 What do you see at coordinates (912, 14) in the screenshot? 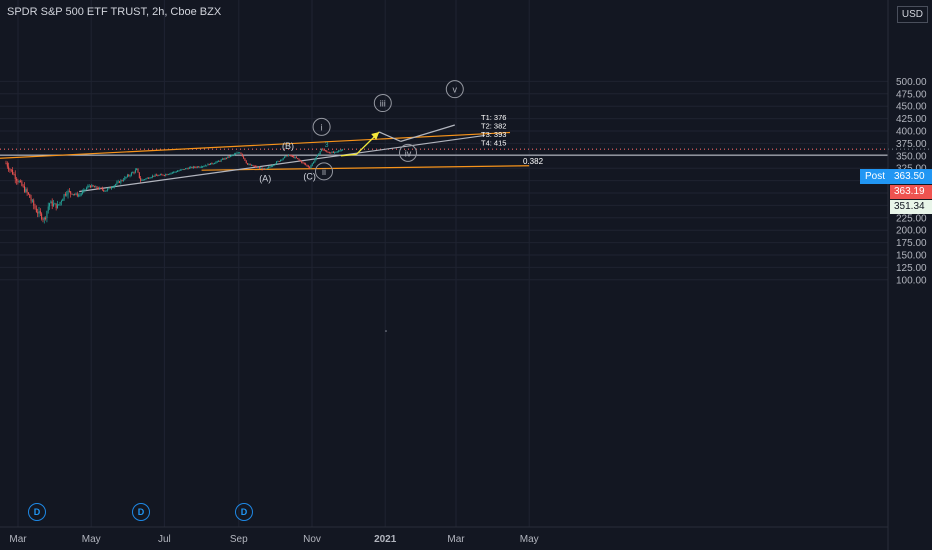
I see `currency-badge: USD` at bounding box center [912, 14].